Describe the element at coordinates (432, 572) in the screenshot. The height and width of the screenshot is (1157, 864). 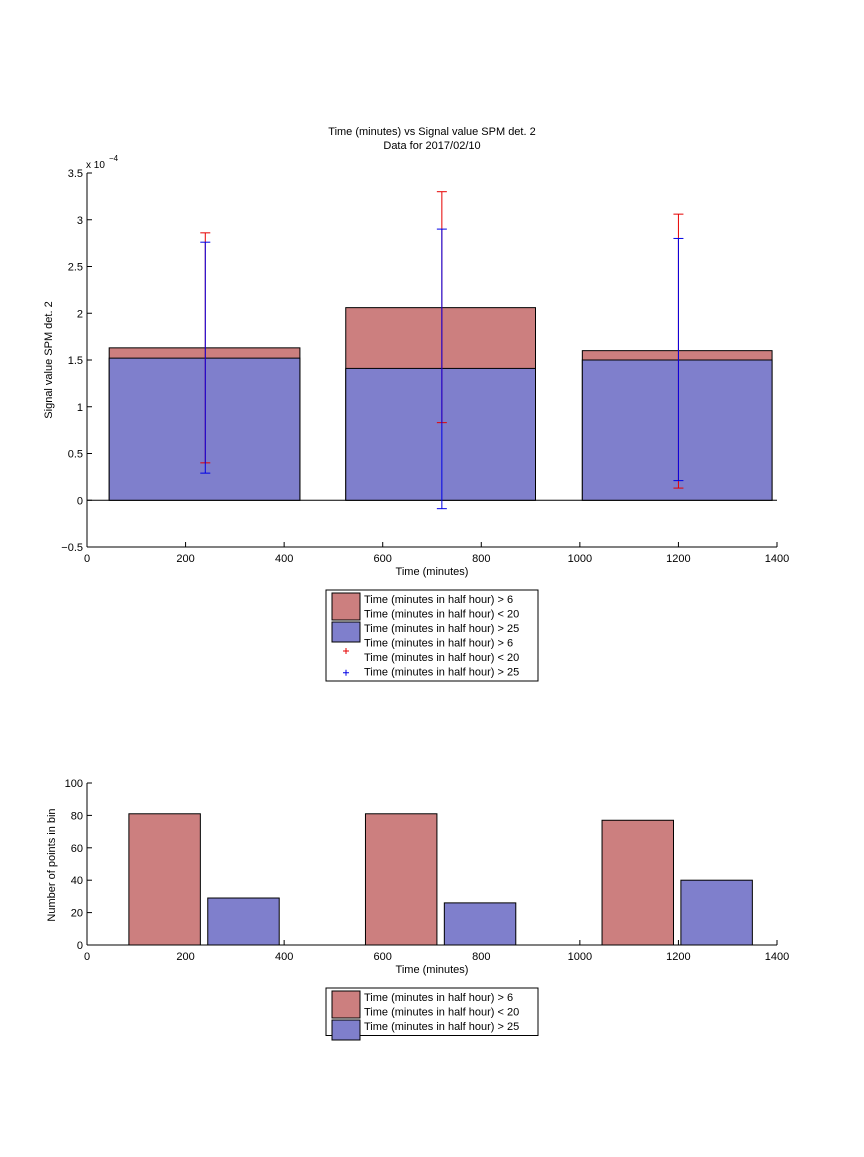
I see `top-x-axis-label: Time (minutes)` at that location.